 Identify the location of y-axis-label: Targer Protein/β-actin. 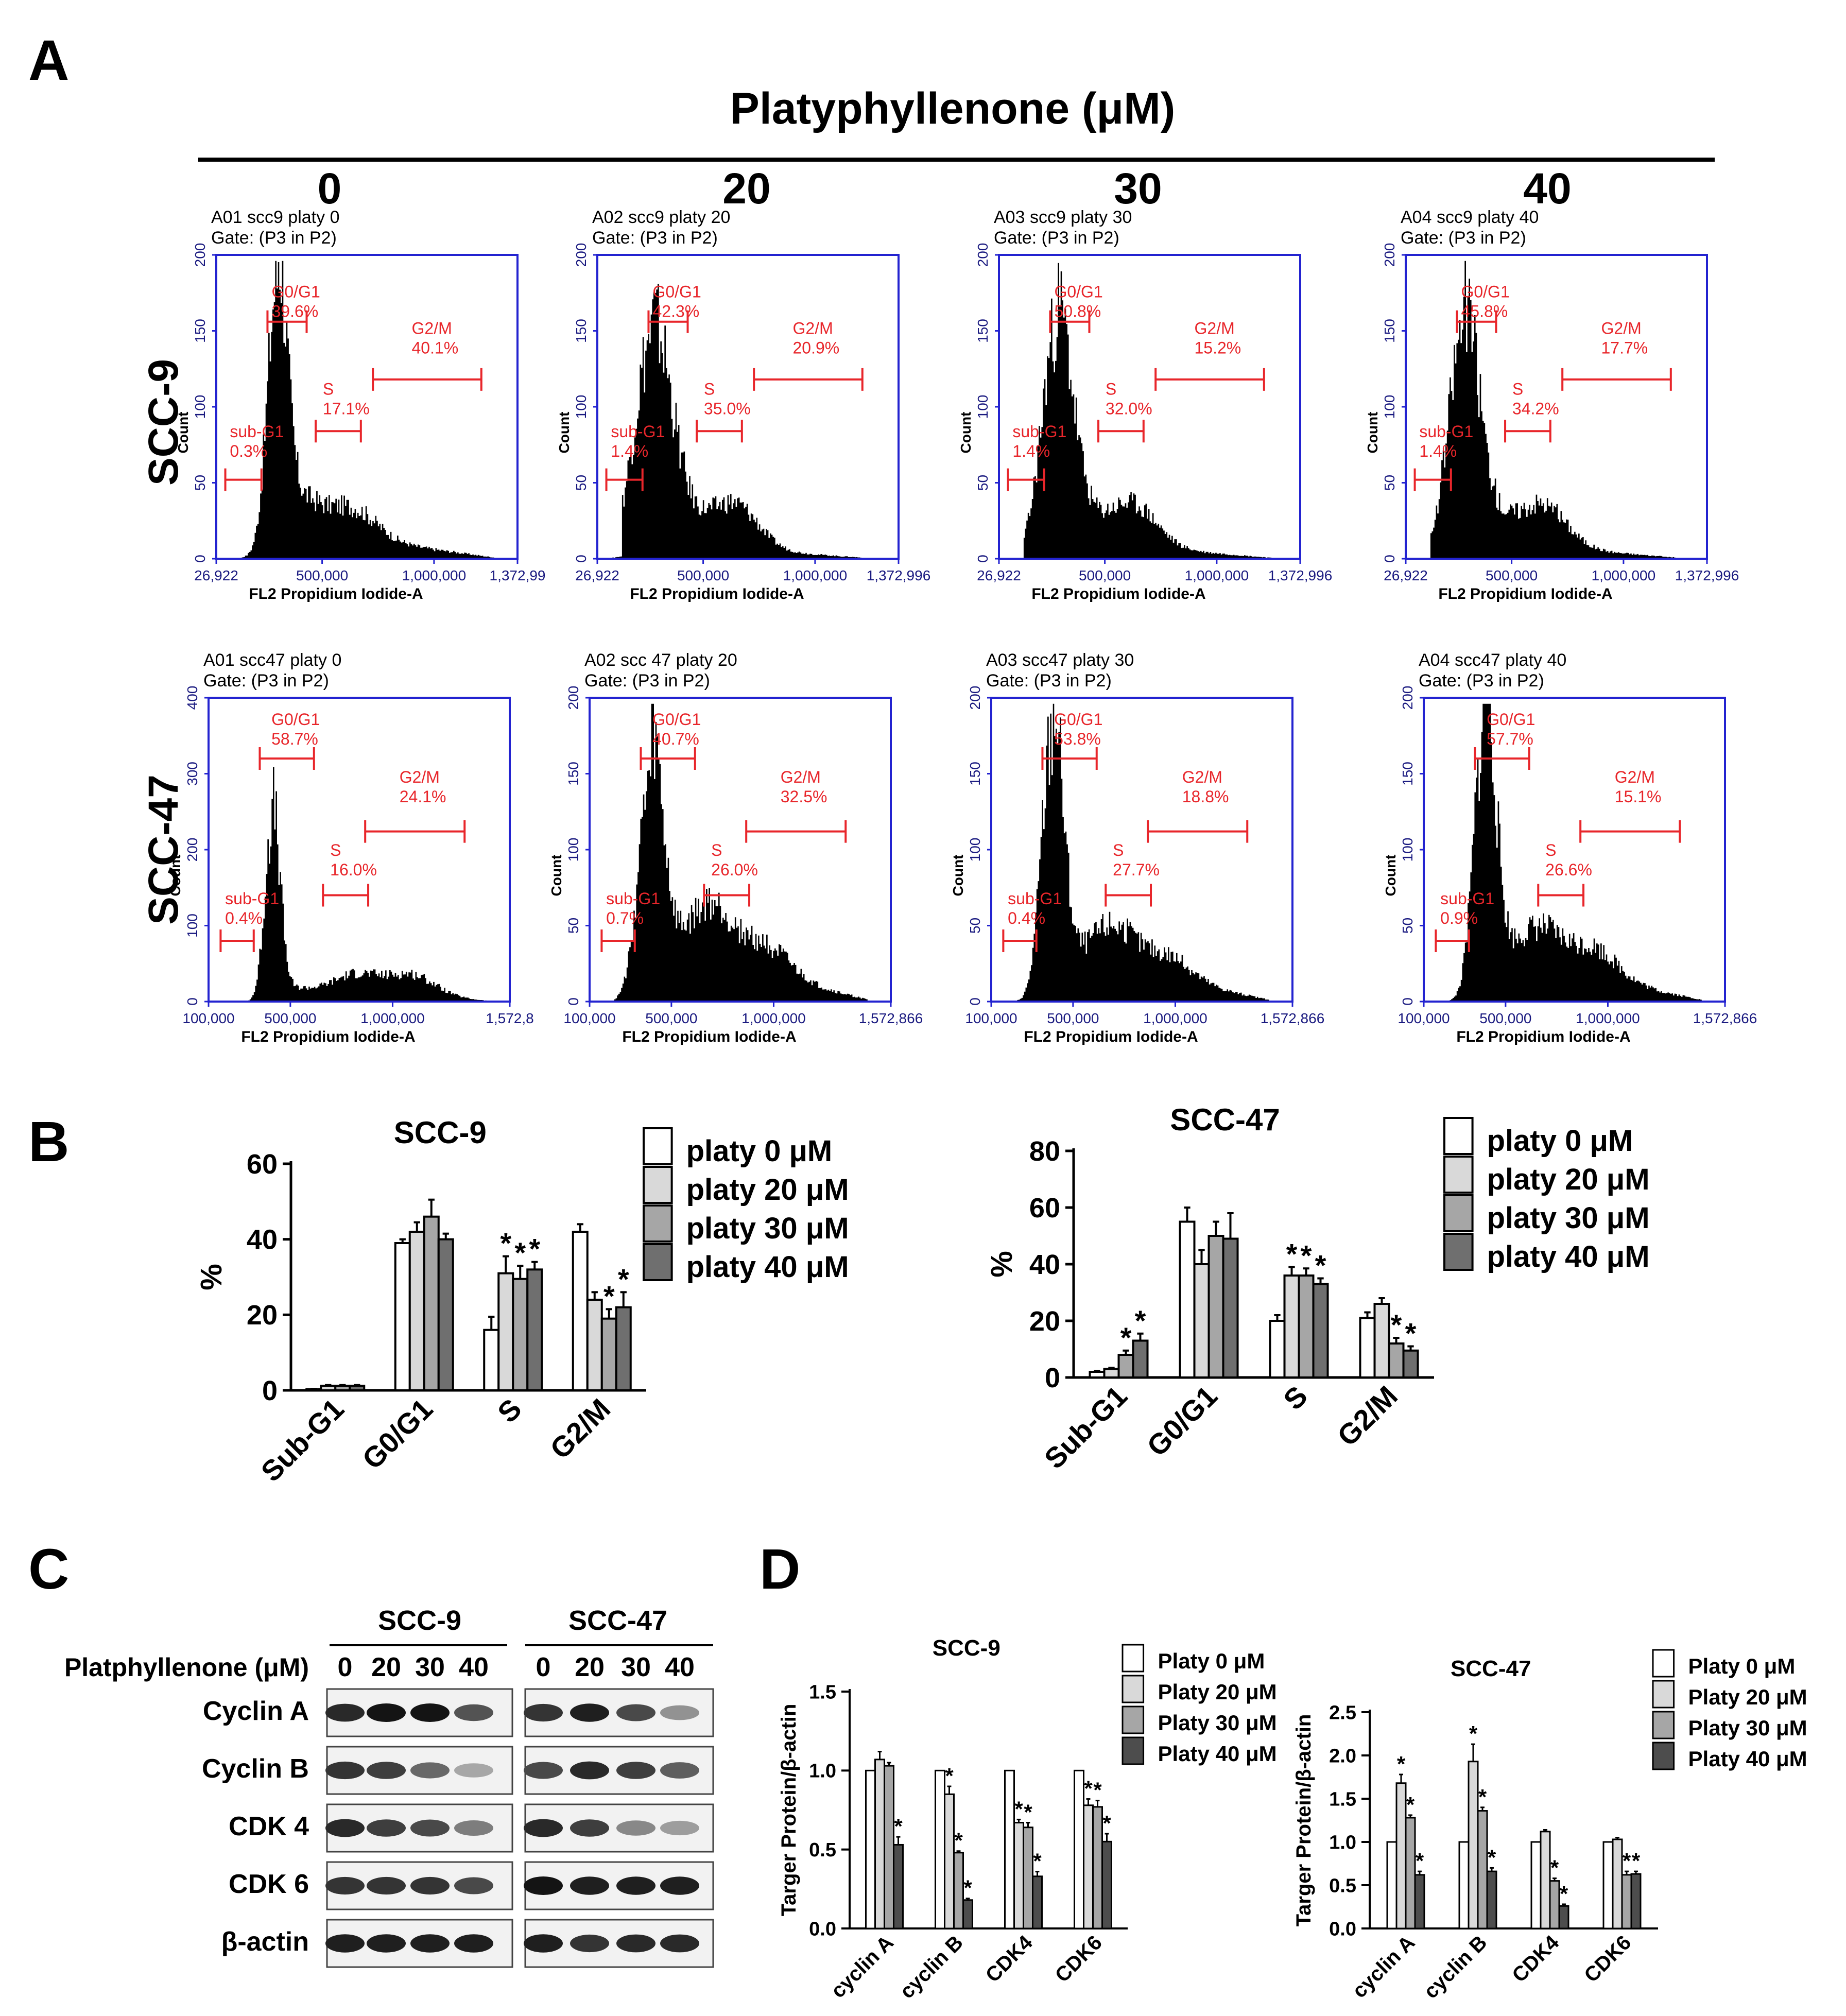
(789, 1811).